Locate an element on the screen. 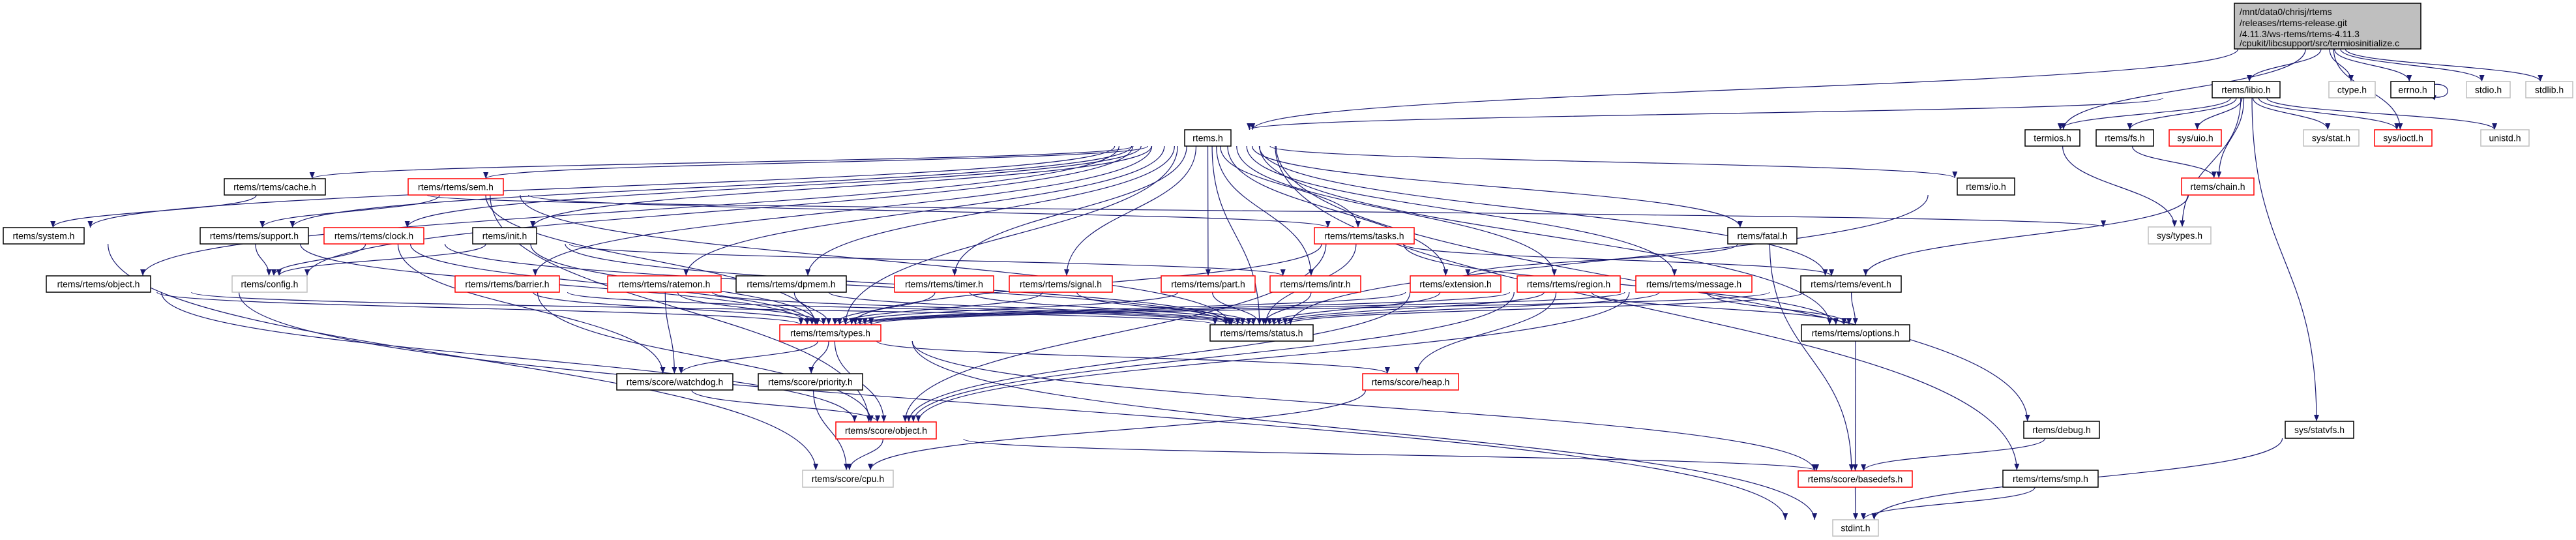 This screenshot has width=2576, height=540. node-ioctl: sys/ioctl.h is located at coordinates (2403, 138).